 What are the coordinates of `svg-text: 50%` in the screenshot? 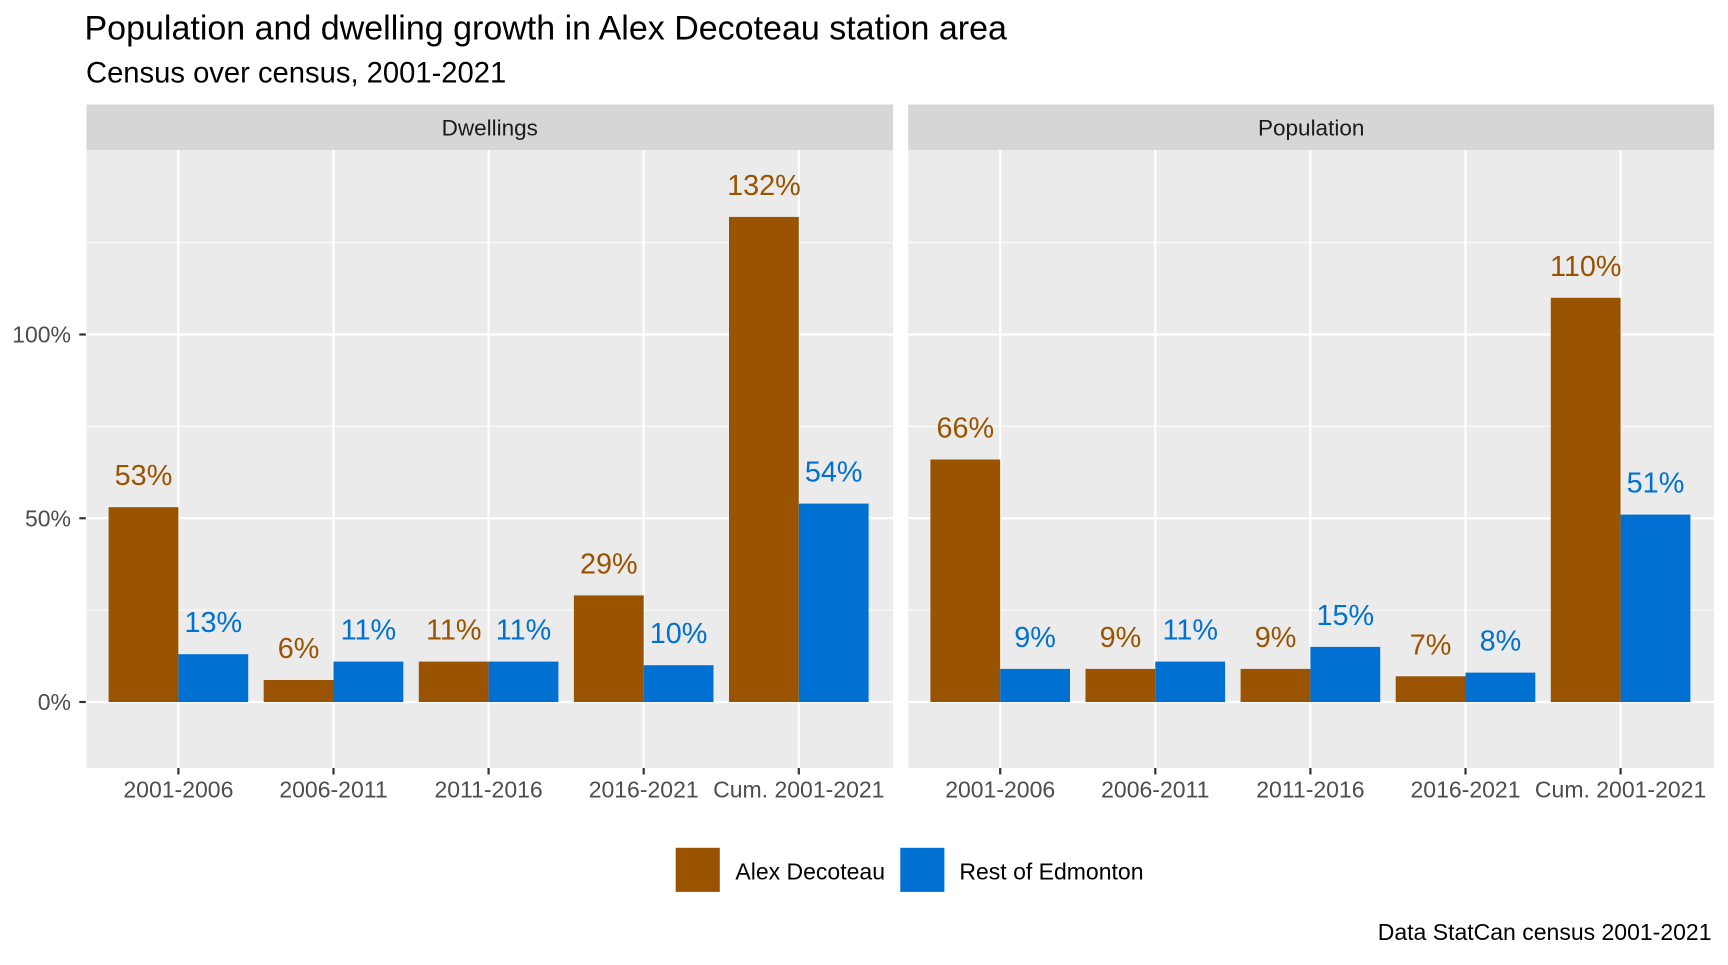 It's located at (48, 518).